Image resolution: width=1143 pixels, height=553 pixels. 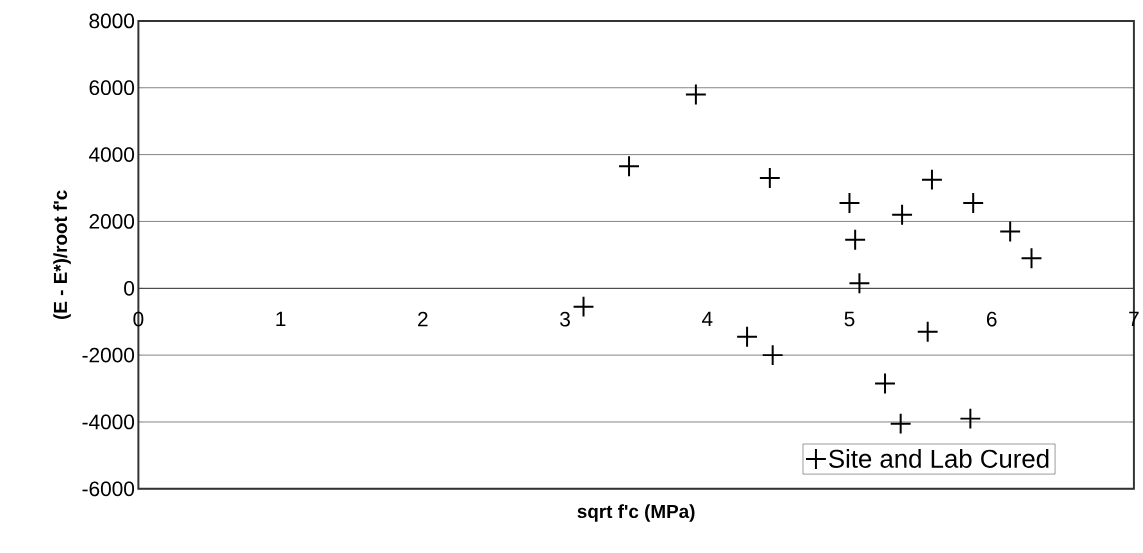 I want to click on y-tick-label: -6000, so click(x=108, y=489).